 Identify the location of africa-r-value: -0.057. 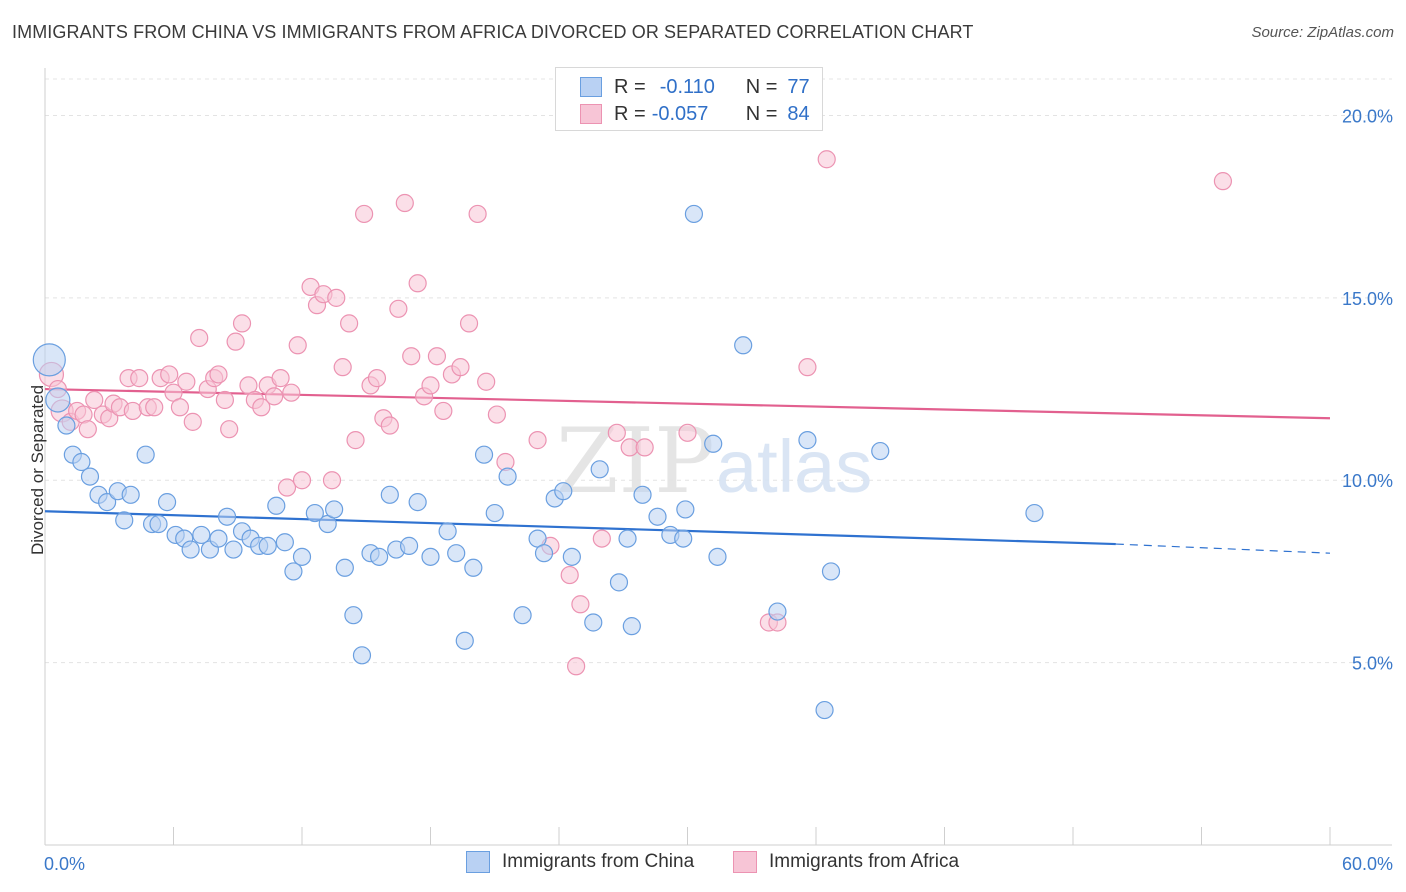
(680, 113).